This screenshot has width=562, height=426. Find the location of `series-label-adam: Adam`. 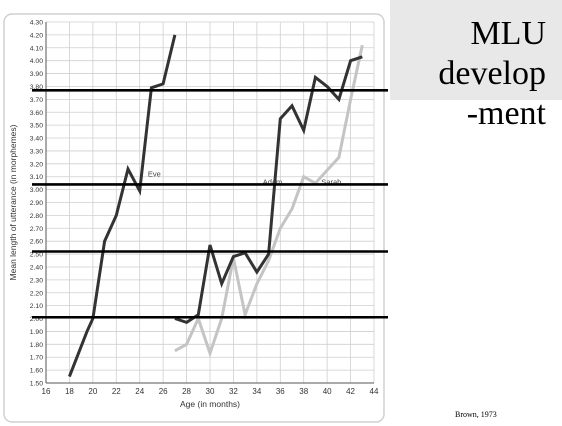

series-label-adam: Adam is located at coordinates (273, 181).